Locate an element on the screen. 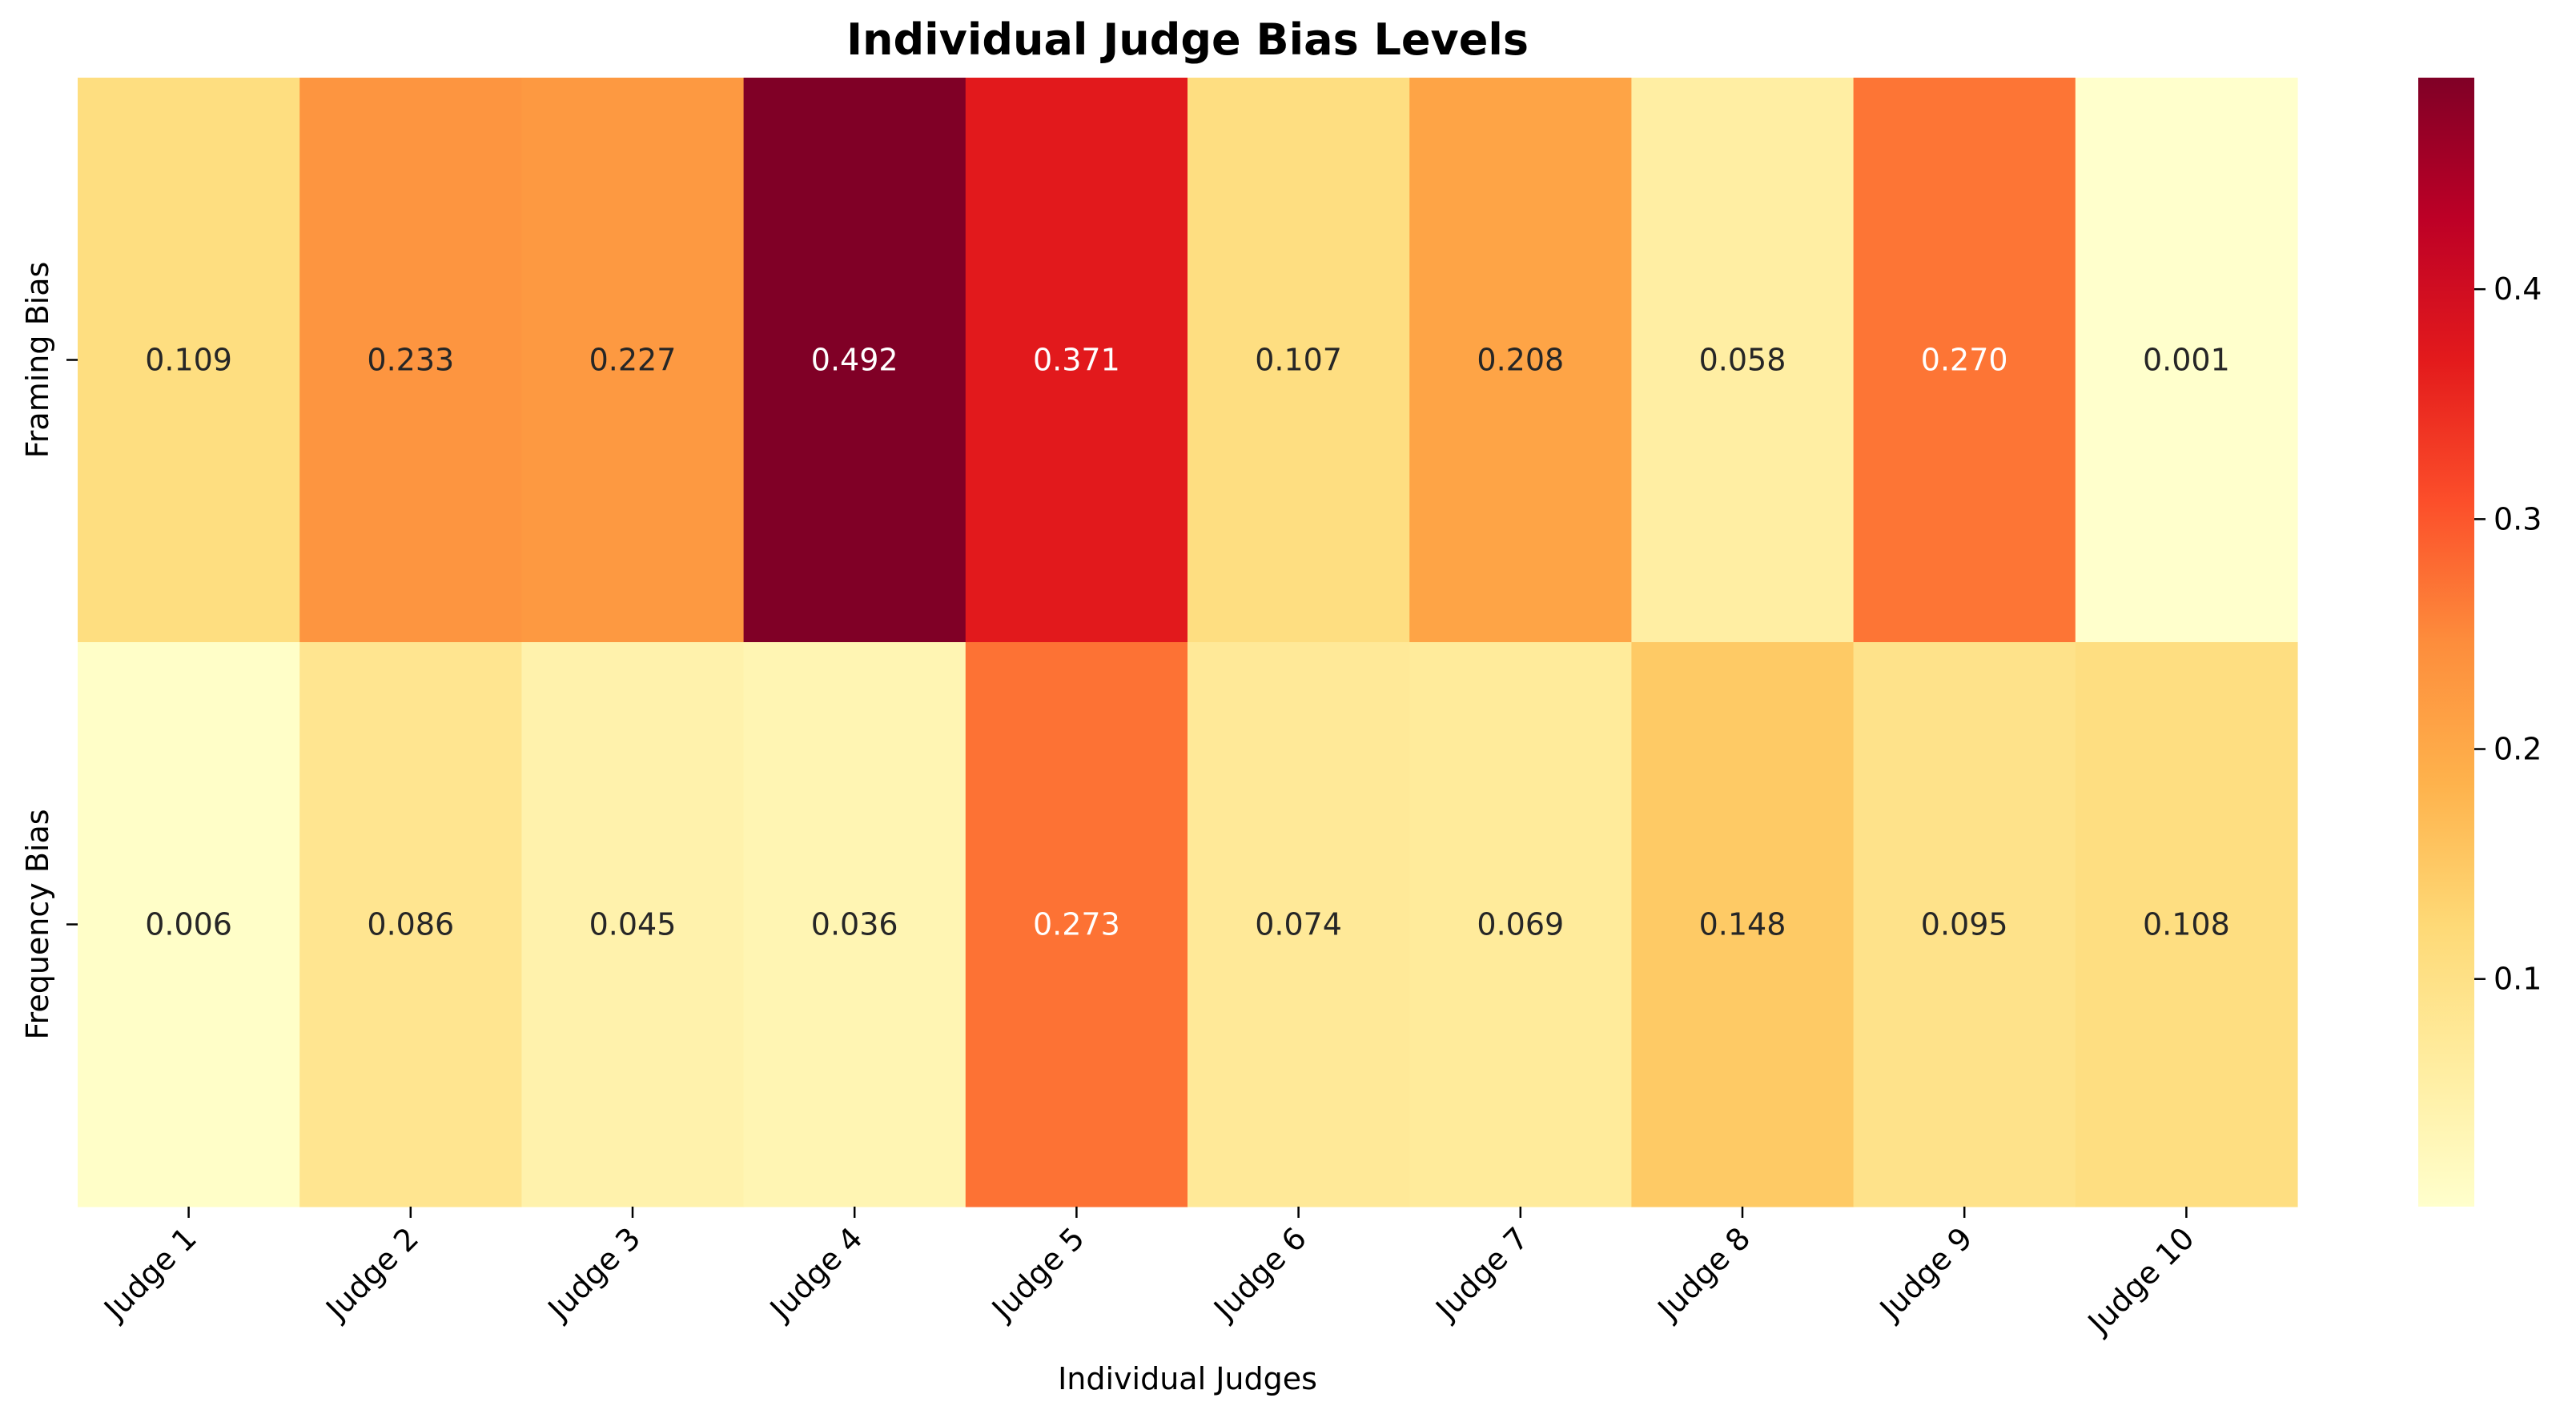 The image size is (2576, 1414). x-tick-label: Judge 7 is located at coordinates (1481, 1274).